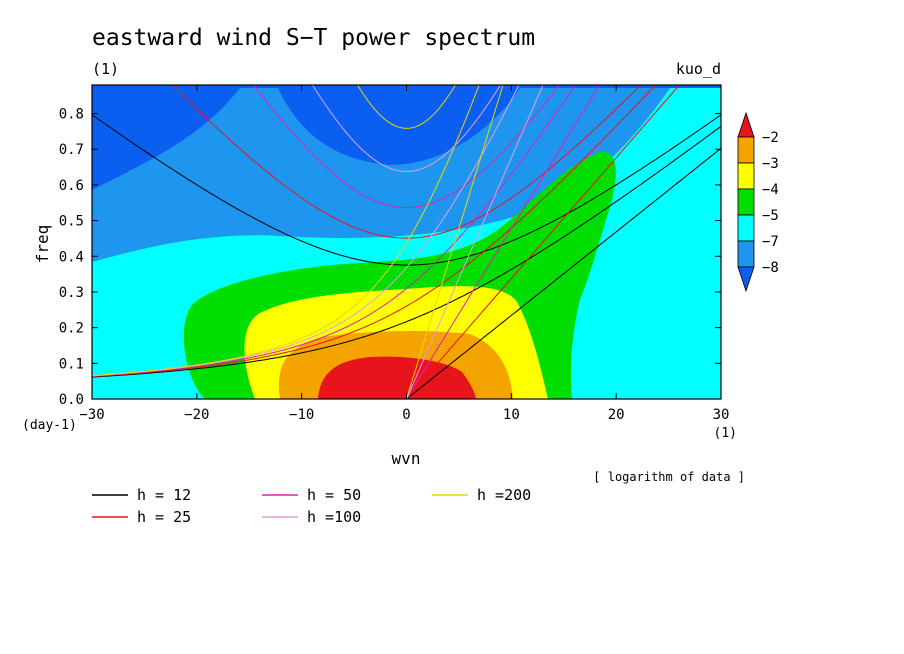 The width and height of the screenshot is (904, 654). I want to click on y-tick-label: 0.3, so click(71, 293).